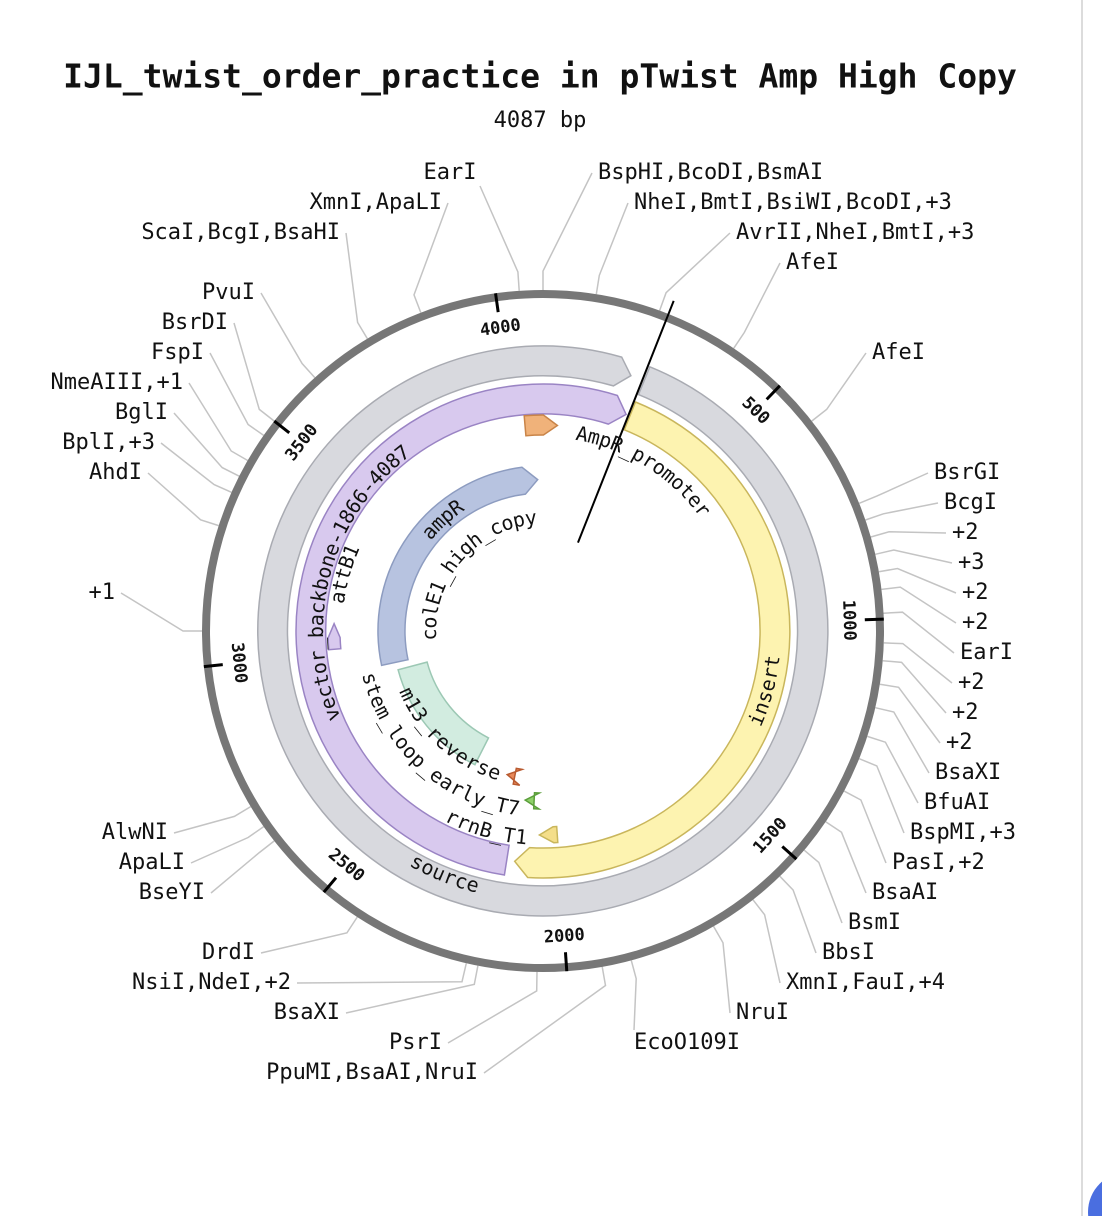  Describe the element at coordinates (898, 352) in the screenshot. I see `enzyme-label: AfeI` at that location.